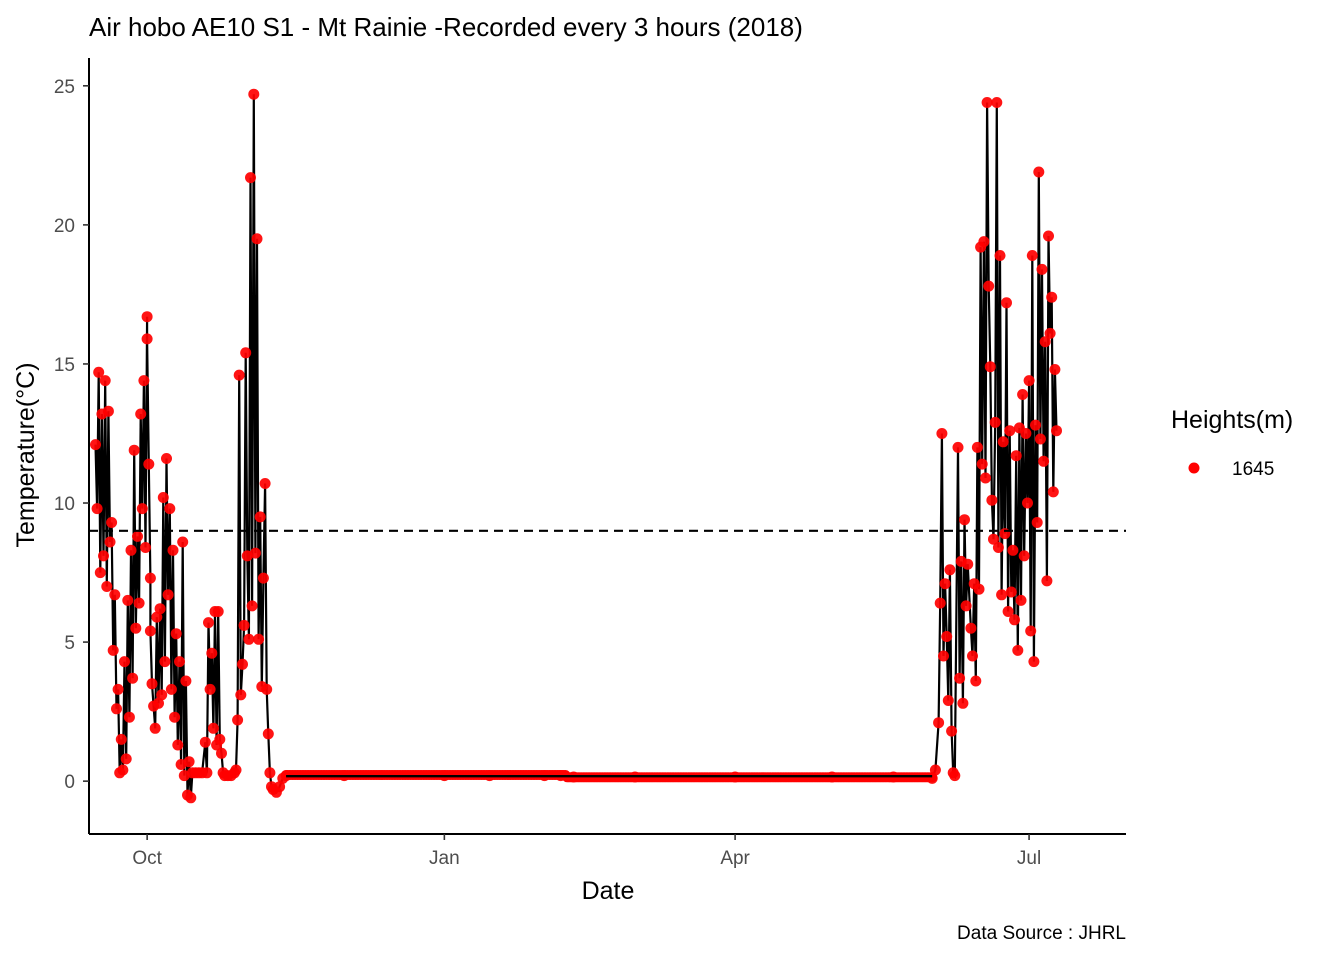 This screenshot has width=1344, height=960. I want to click on x-tick-label: Jul, so click(1029, 858).